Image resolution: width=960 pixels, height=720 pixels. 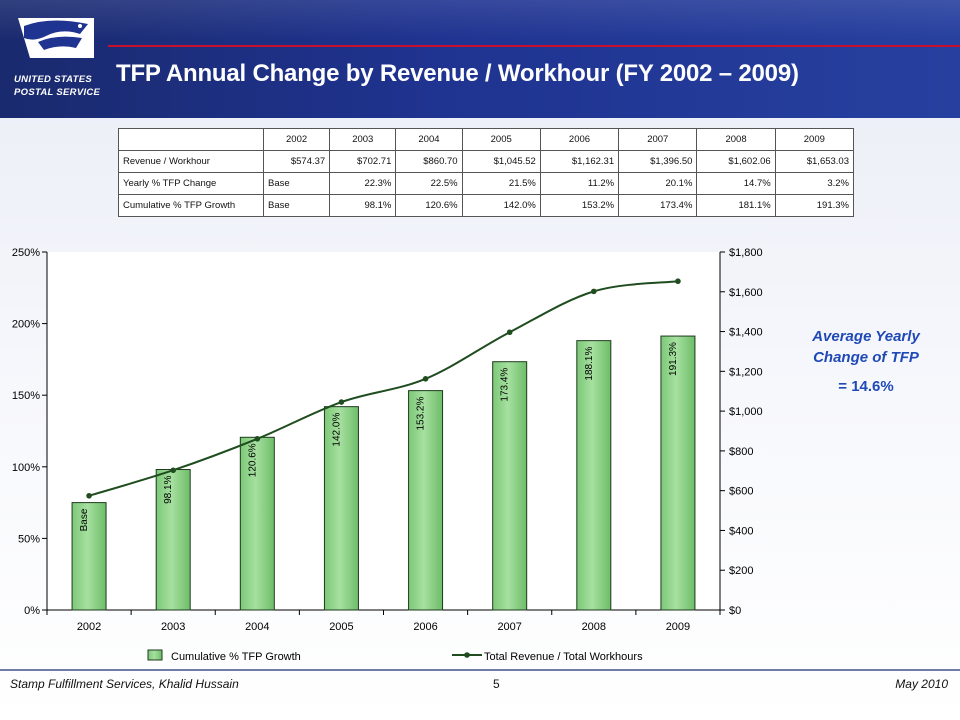 I want to click on table-cell: 14.7%, so click(x=736, y=183).